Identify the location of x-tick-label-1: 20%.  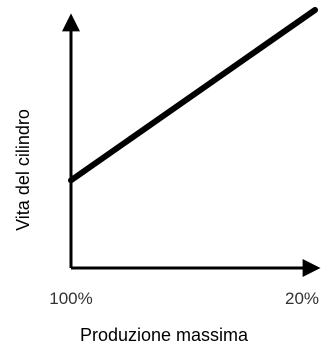
(302, 298).